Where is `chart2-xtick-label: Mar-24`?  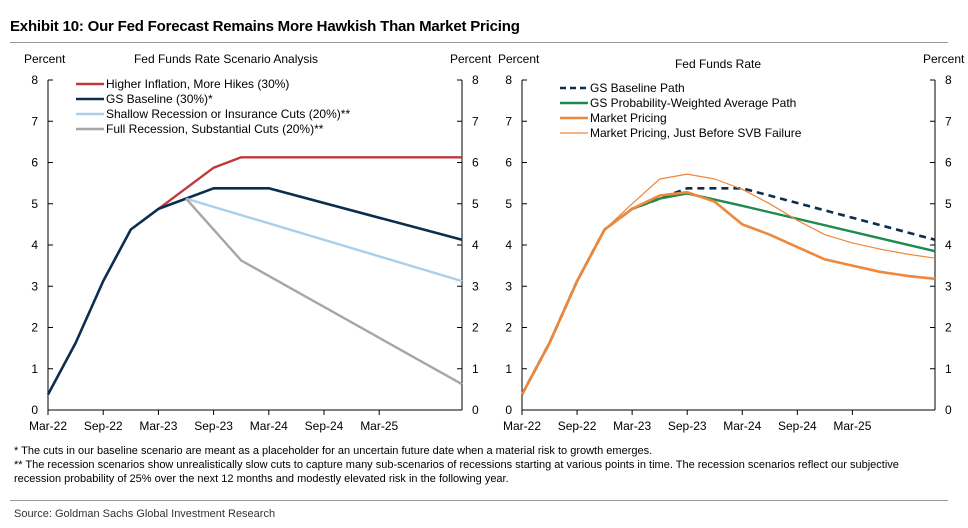 chart2-xtick-label: Mar-24 is located at coordinates (742, 426).